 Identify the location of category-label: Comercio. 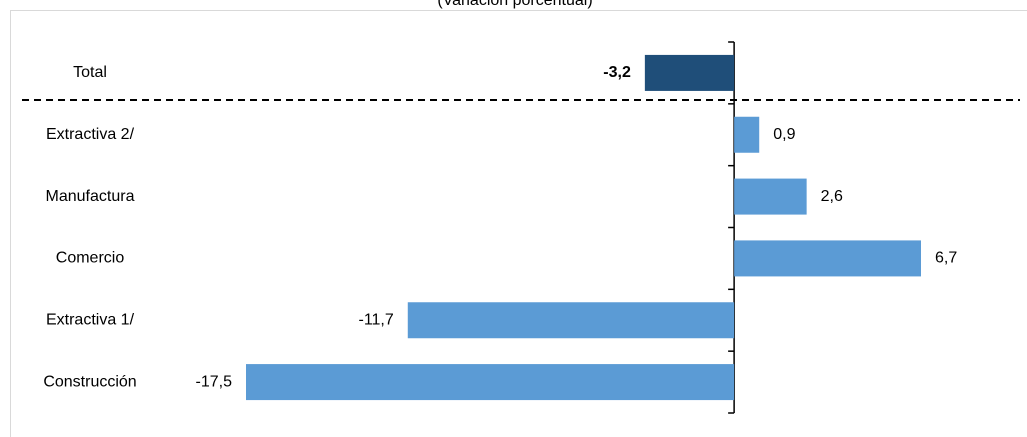
(90, 258).